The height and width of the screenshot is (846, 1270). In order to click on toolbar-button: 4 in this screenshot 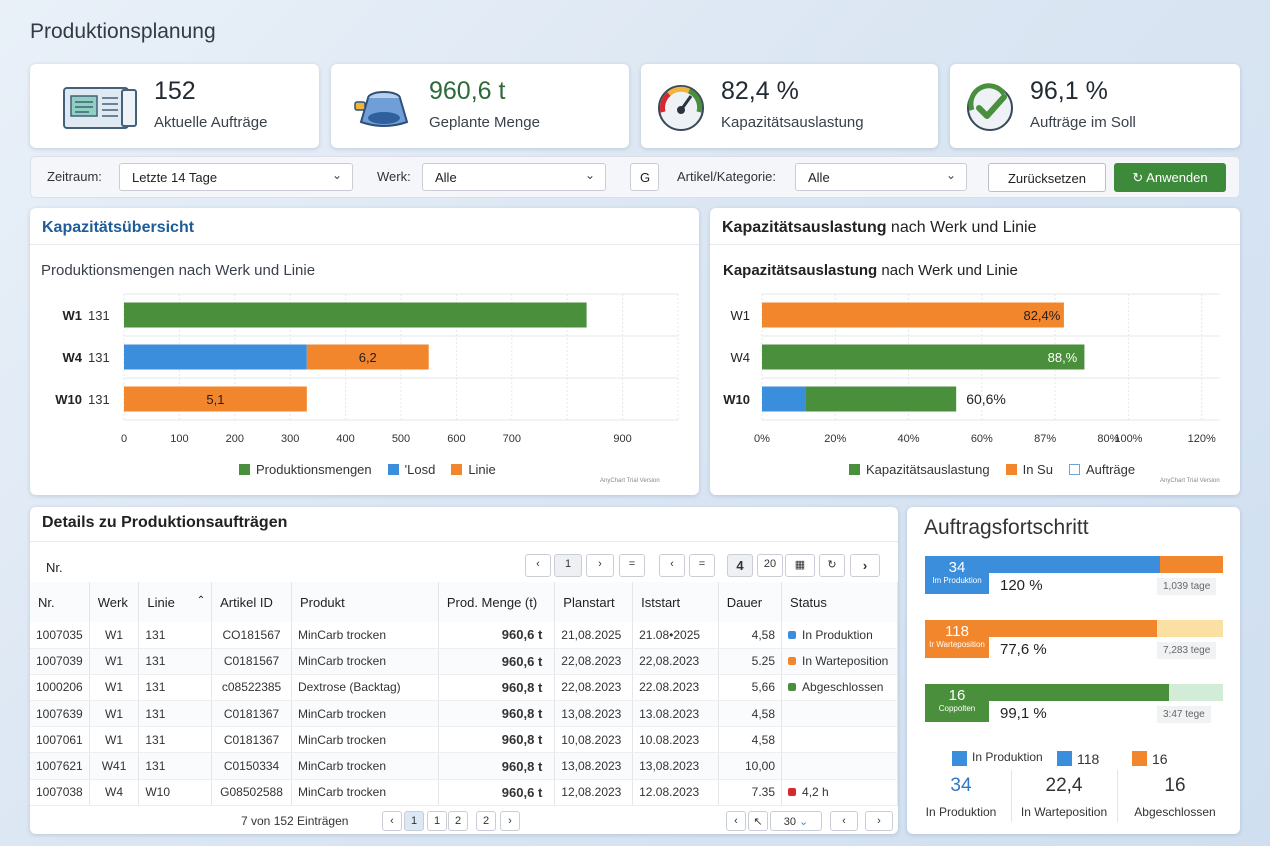, I will do `click(740, 565)`.